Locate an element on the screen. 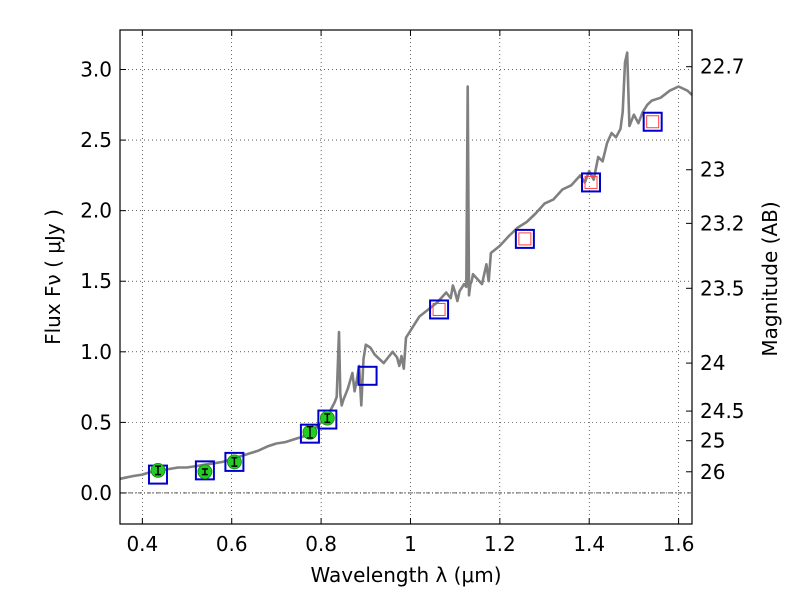  y-tick-label: 2.5 is located at coordinates (96, 140).